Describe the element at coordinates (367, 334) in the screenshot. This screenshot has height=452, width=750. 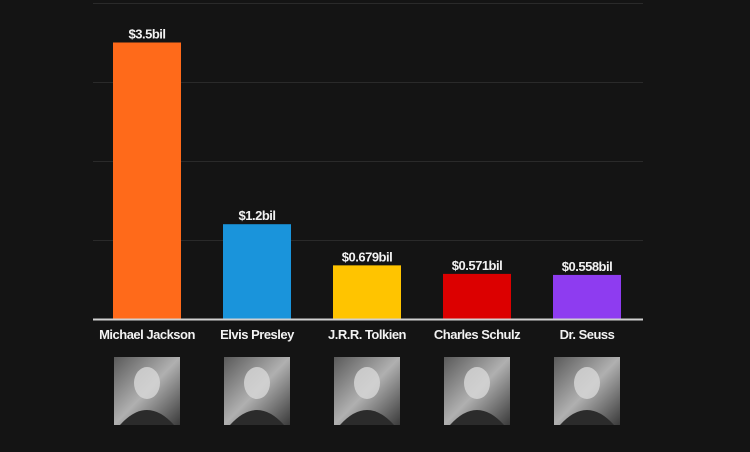
I see `category-label: J.R.R. Tolkien` at that location.